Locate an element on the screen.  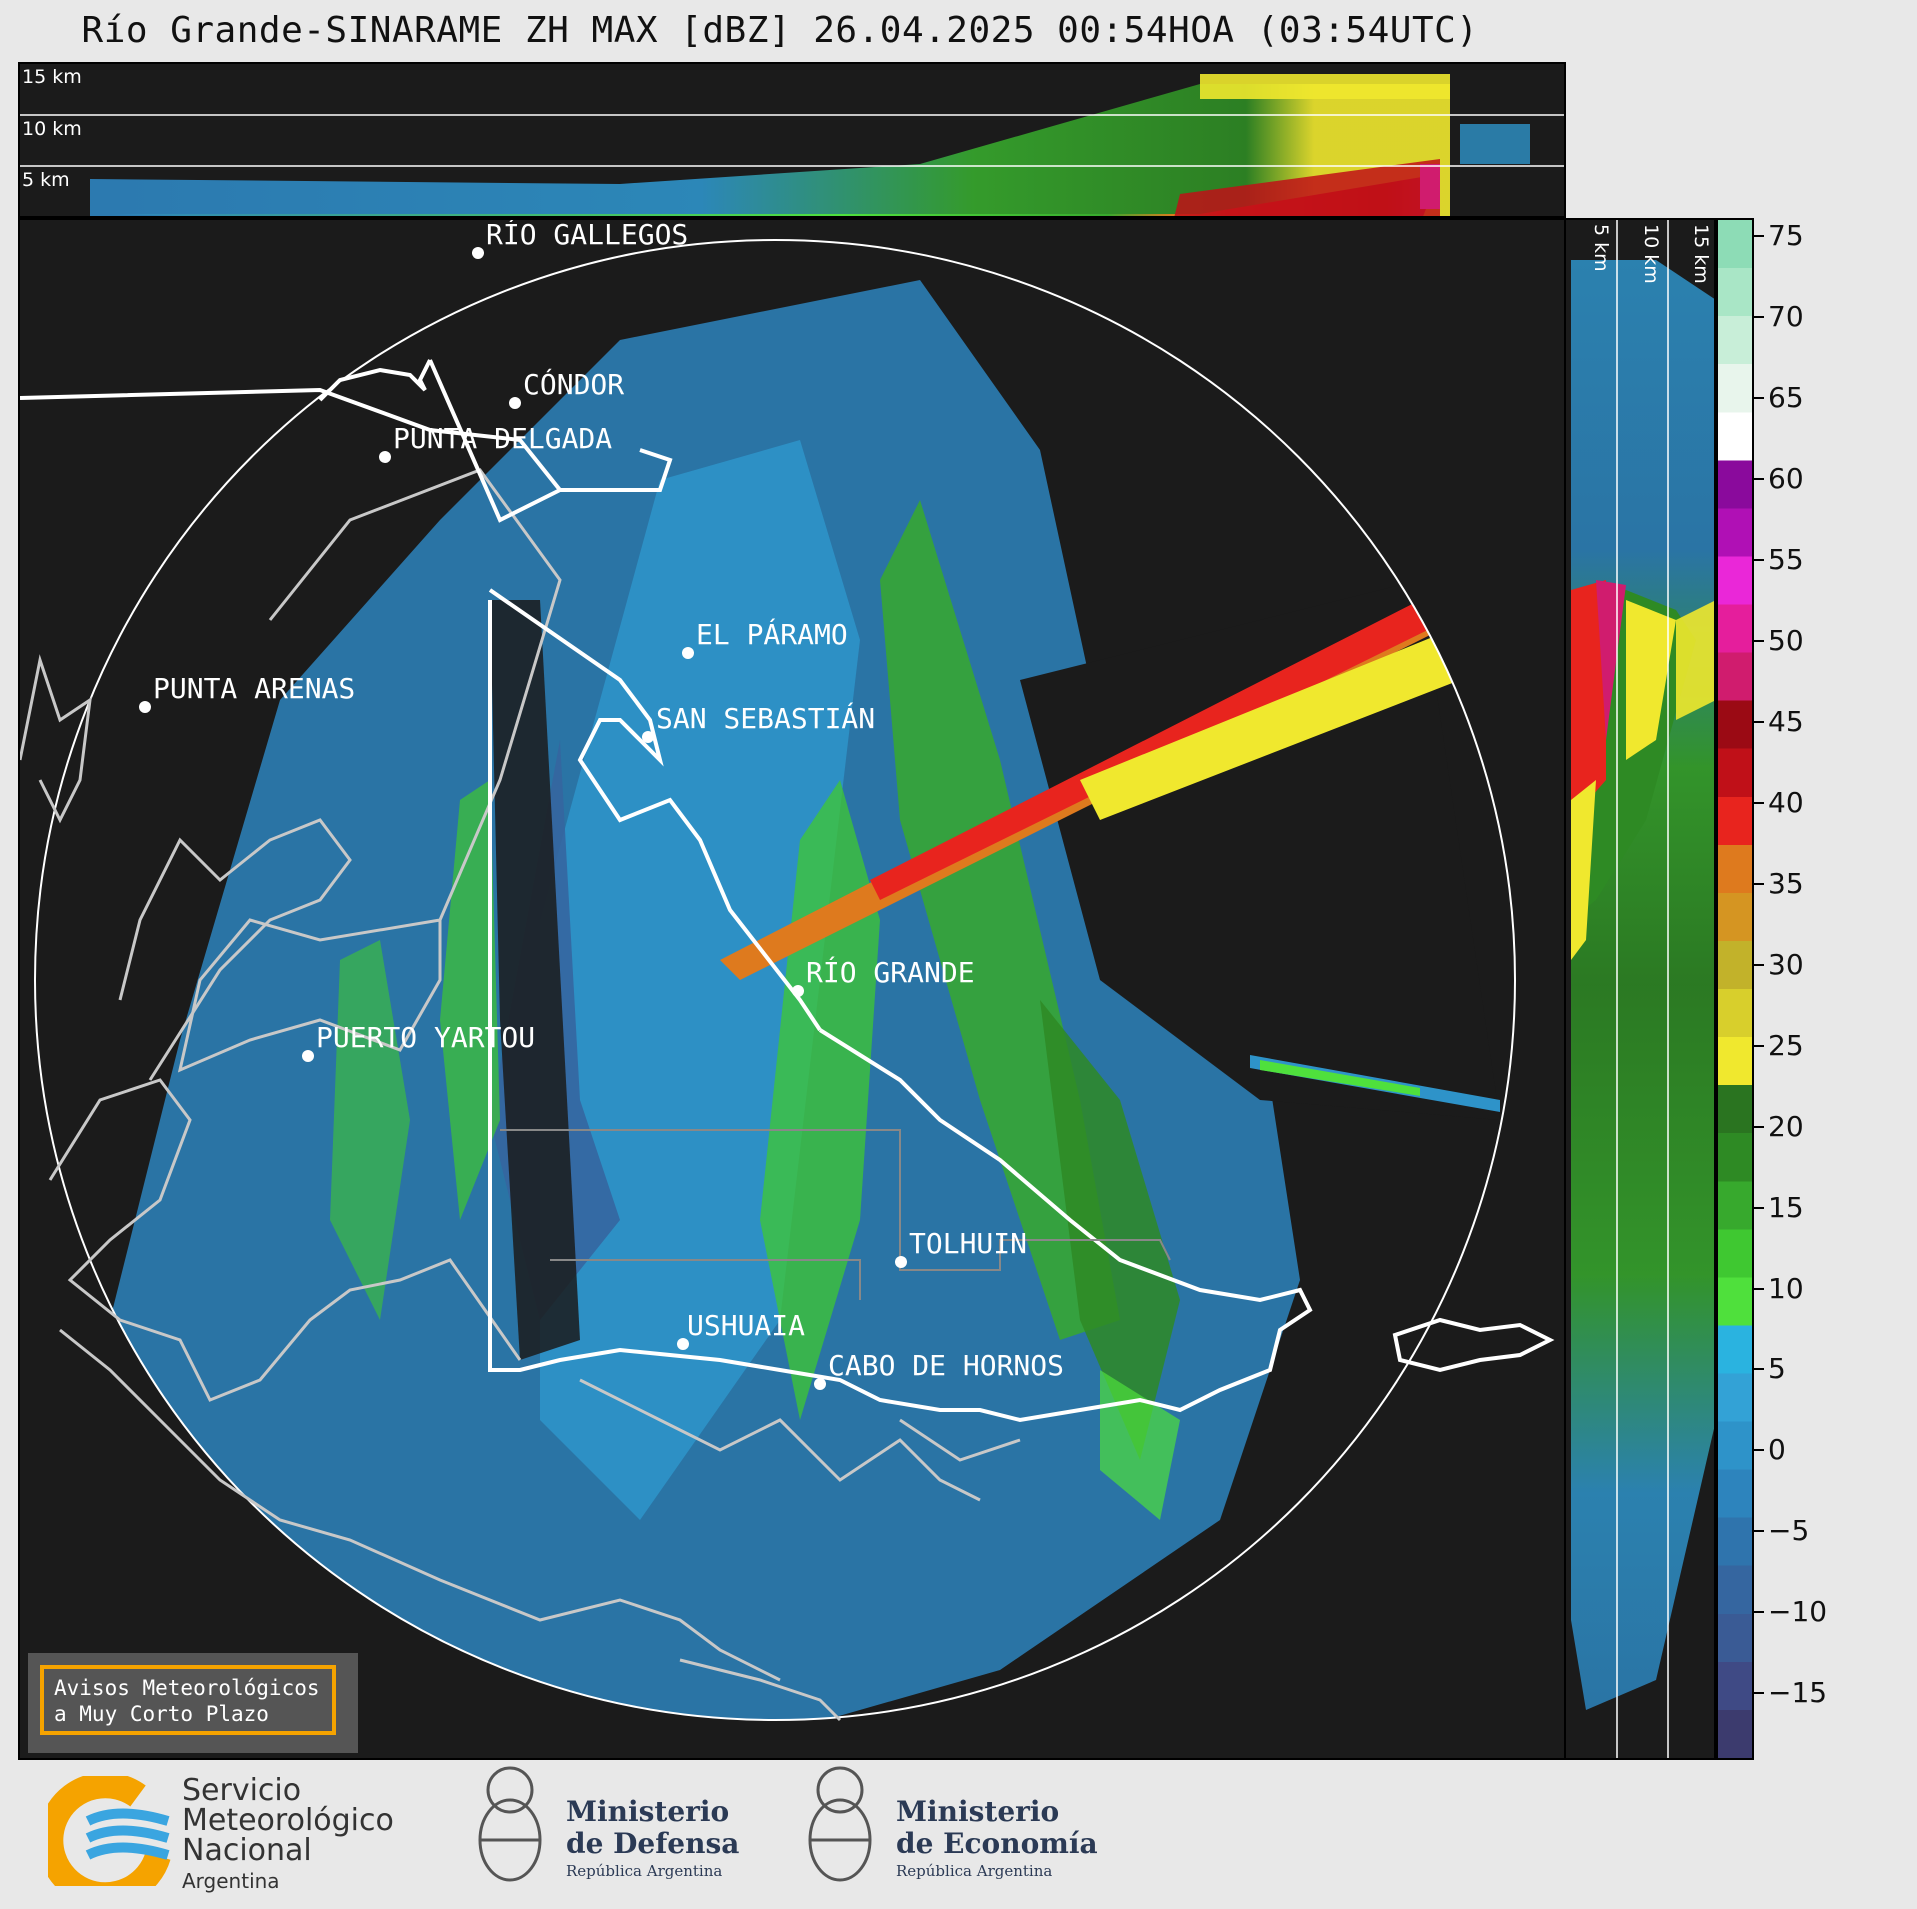
defensa-coat-of-arms-icon is located at coordinates (510, 1830).